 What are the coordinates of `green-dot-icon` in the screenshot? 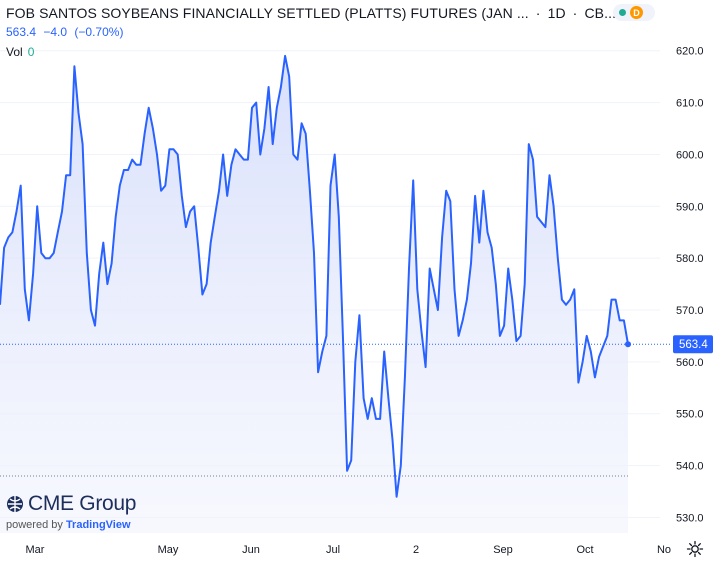 It's located at (622, 12).